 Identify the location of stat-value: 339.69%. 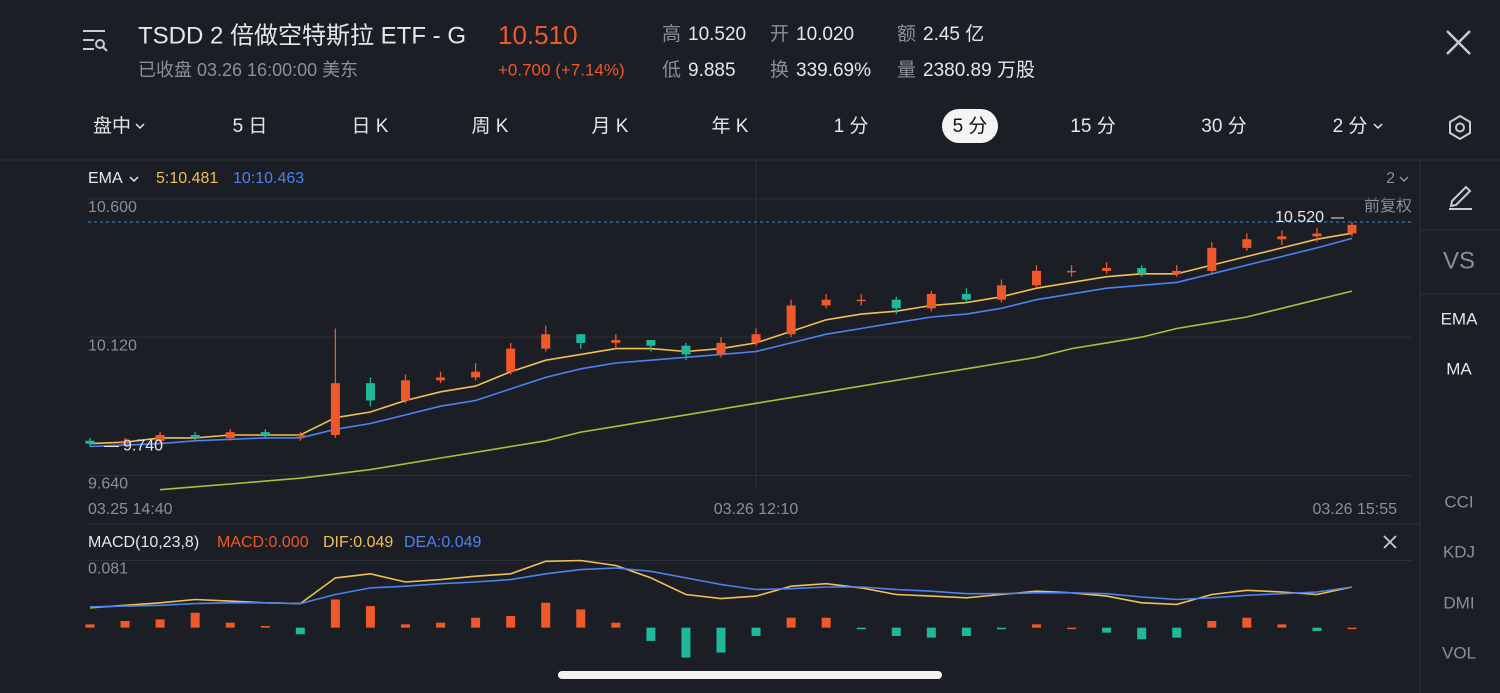
(833, 70).